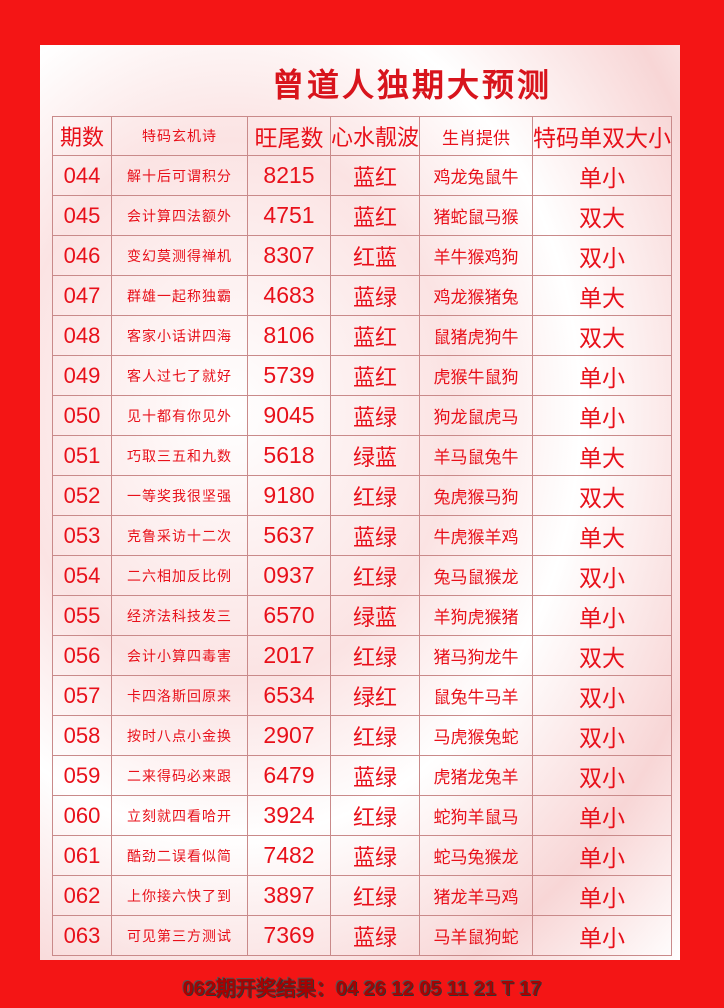  I want to click on table-cell: 羊牛猴鸡狗, so click(476, 255).